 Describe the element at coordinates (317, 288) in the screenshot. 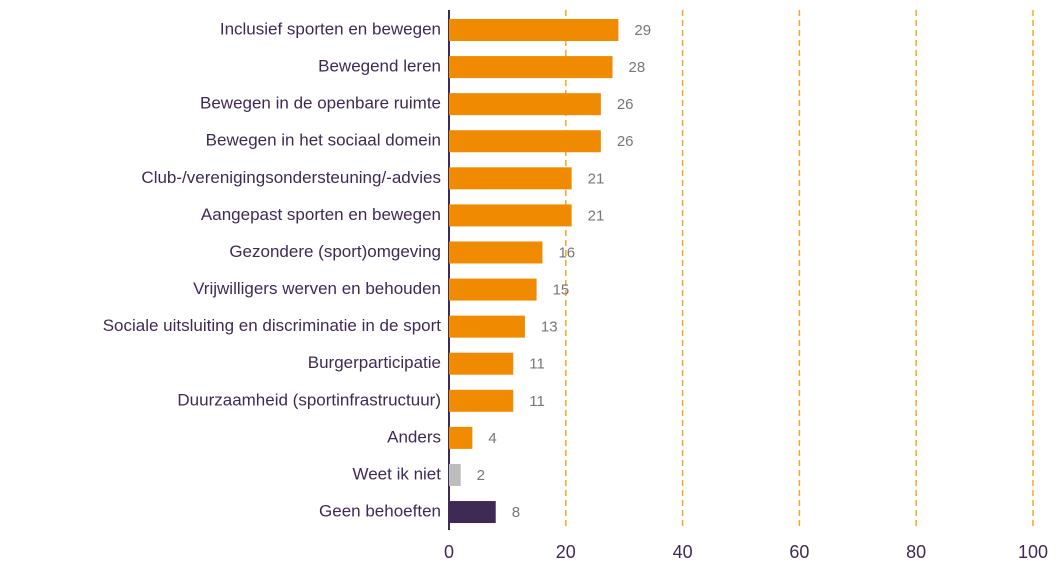

I see `category-label: Vrijwilligers werven en behouden` at that location.